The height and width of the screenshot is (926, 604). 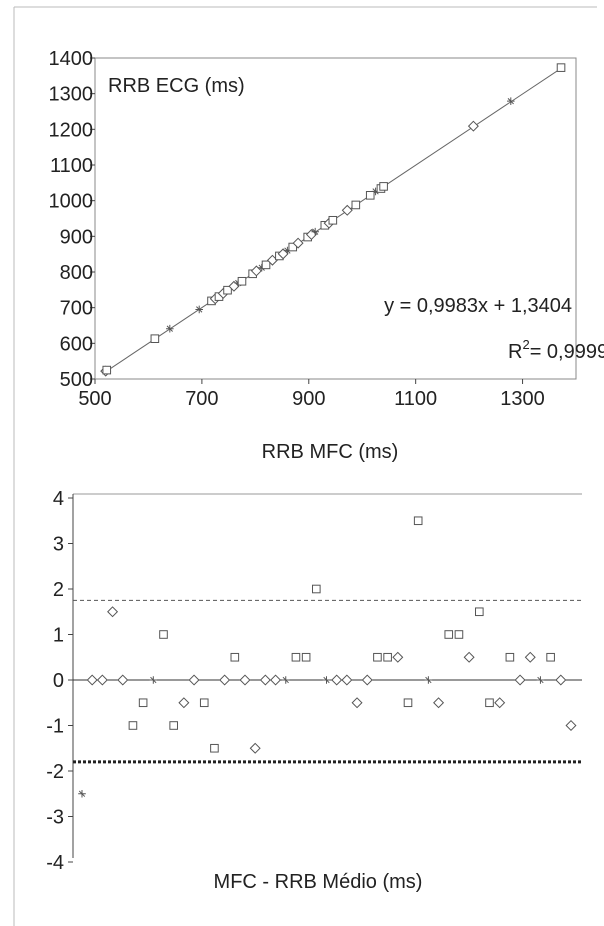 I want to click on x-tick-label: 1100, so click(x=415, y=399).